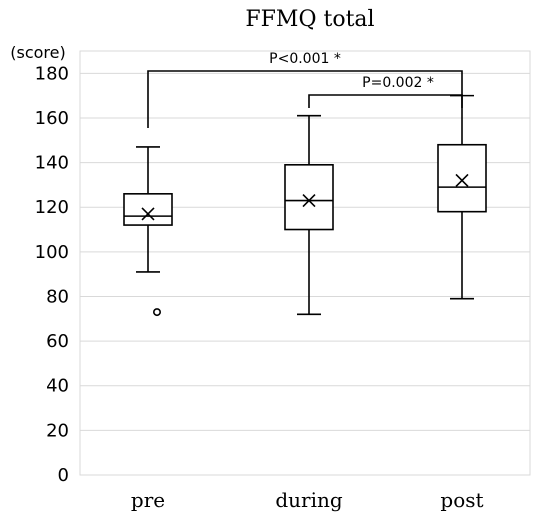 The image size is (550, 522). I want to click on y-tick-label: 120, so click(52, 207).